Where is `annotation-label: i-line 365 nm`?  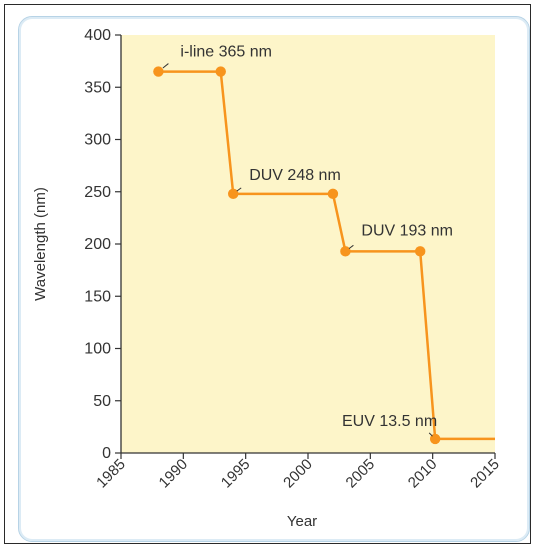
annotation-label: i-line 365 nm is located at coordinates (226, 52).